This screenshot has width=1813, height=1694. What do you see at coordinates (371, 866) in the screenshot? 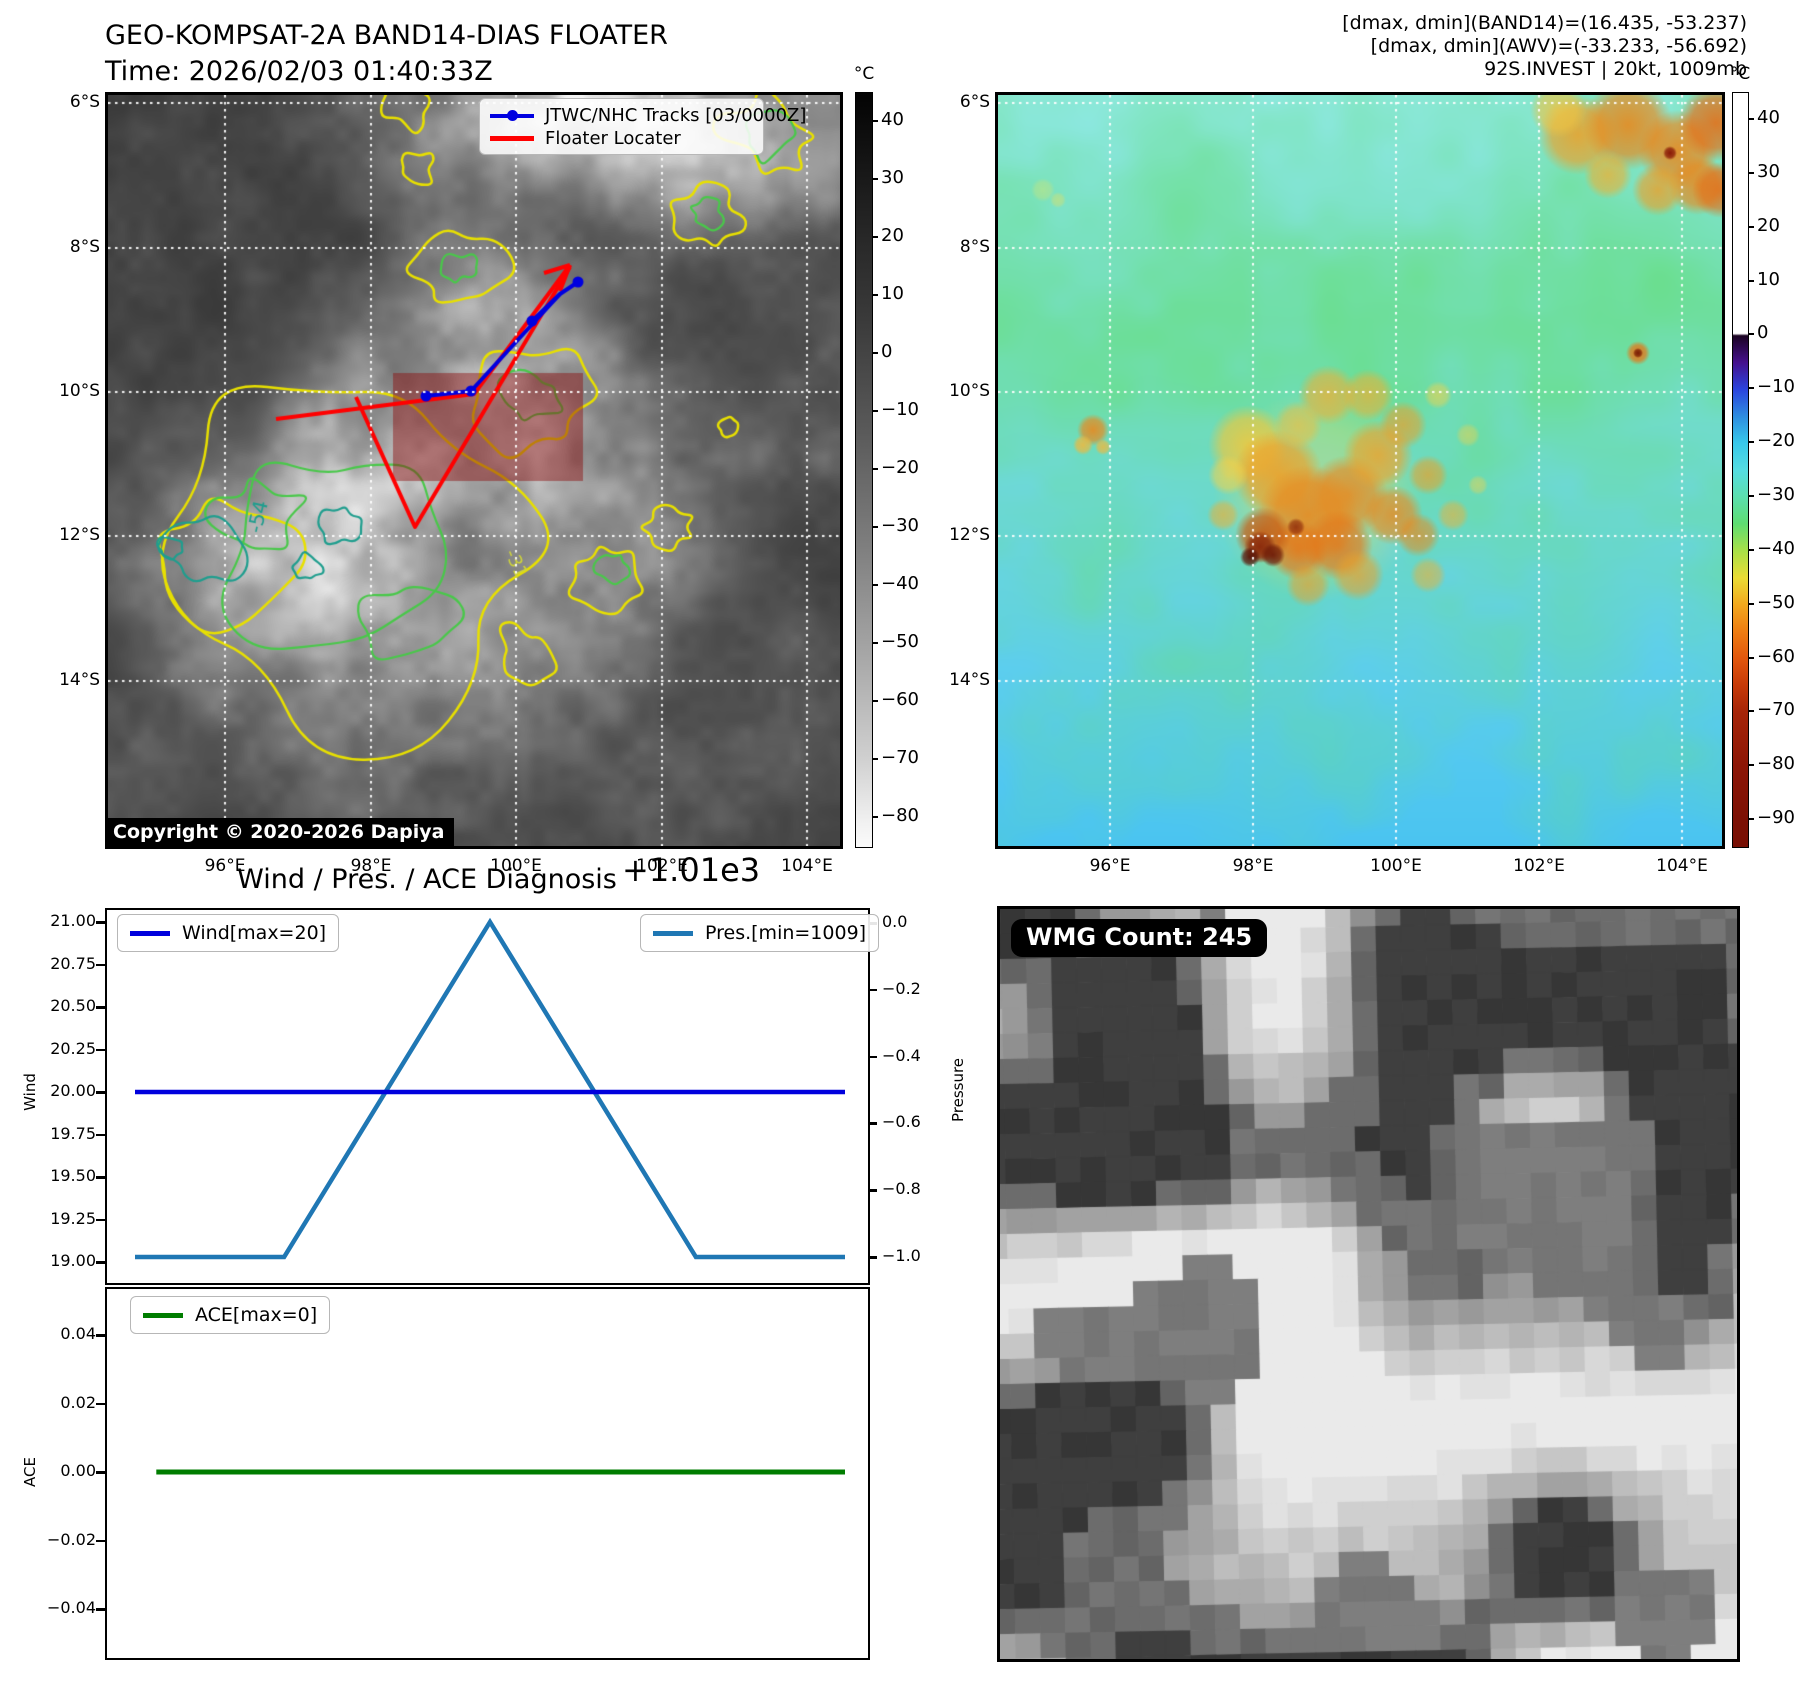
I see `band14-x-tick-label: 98°E` at bounding box center [371, 866].